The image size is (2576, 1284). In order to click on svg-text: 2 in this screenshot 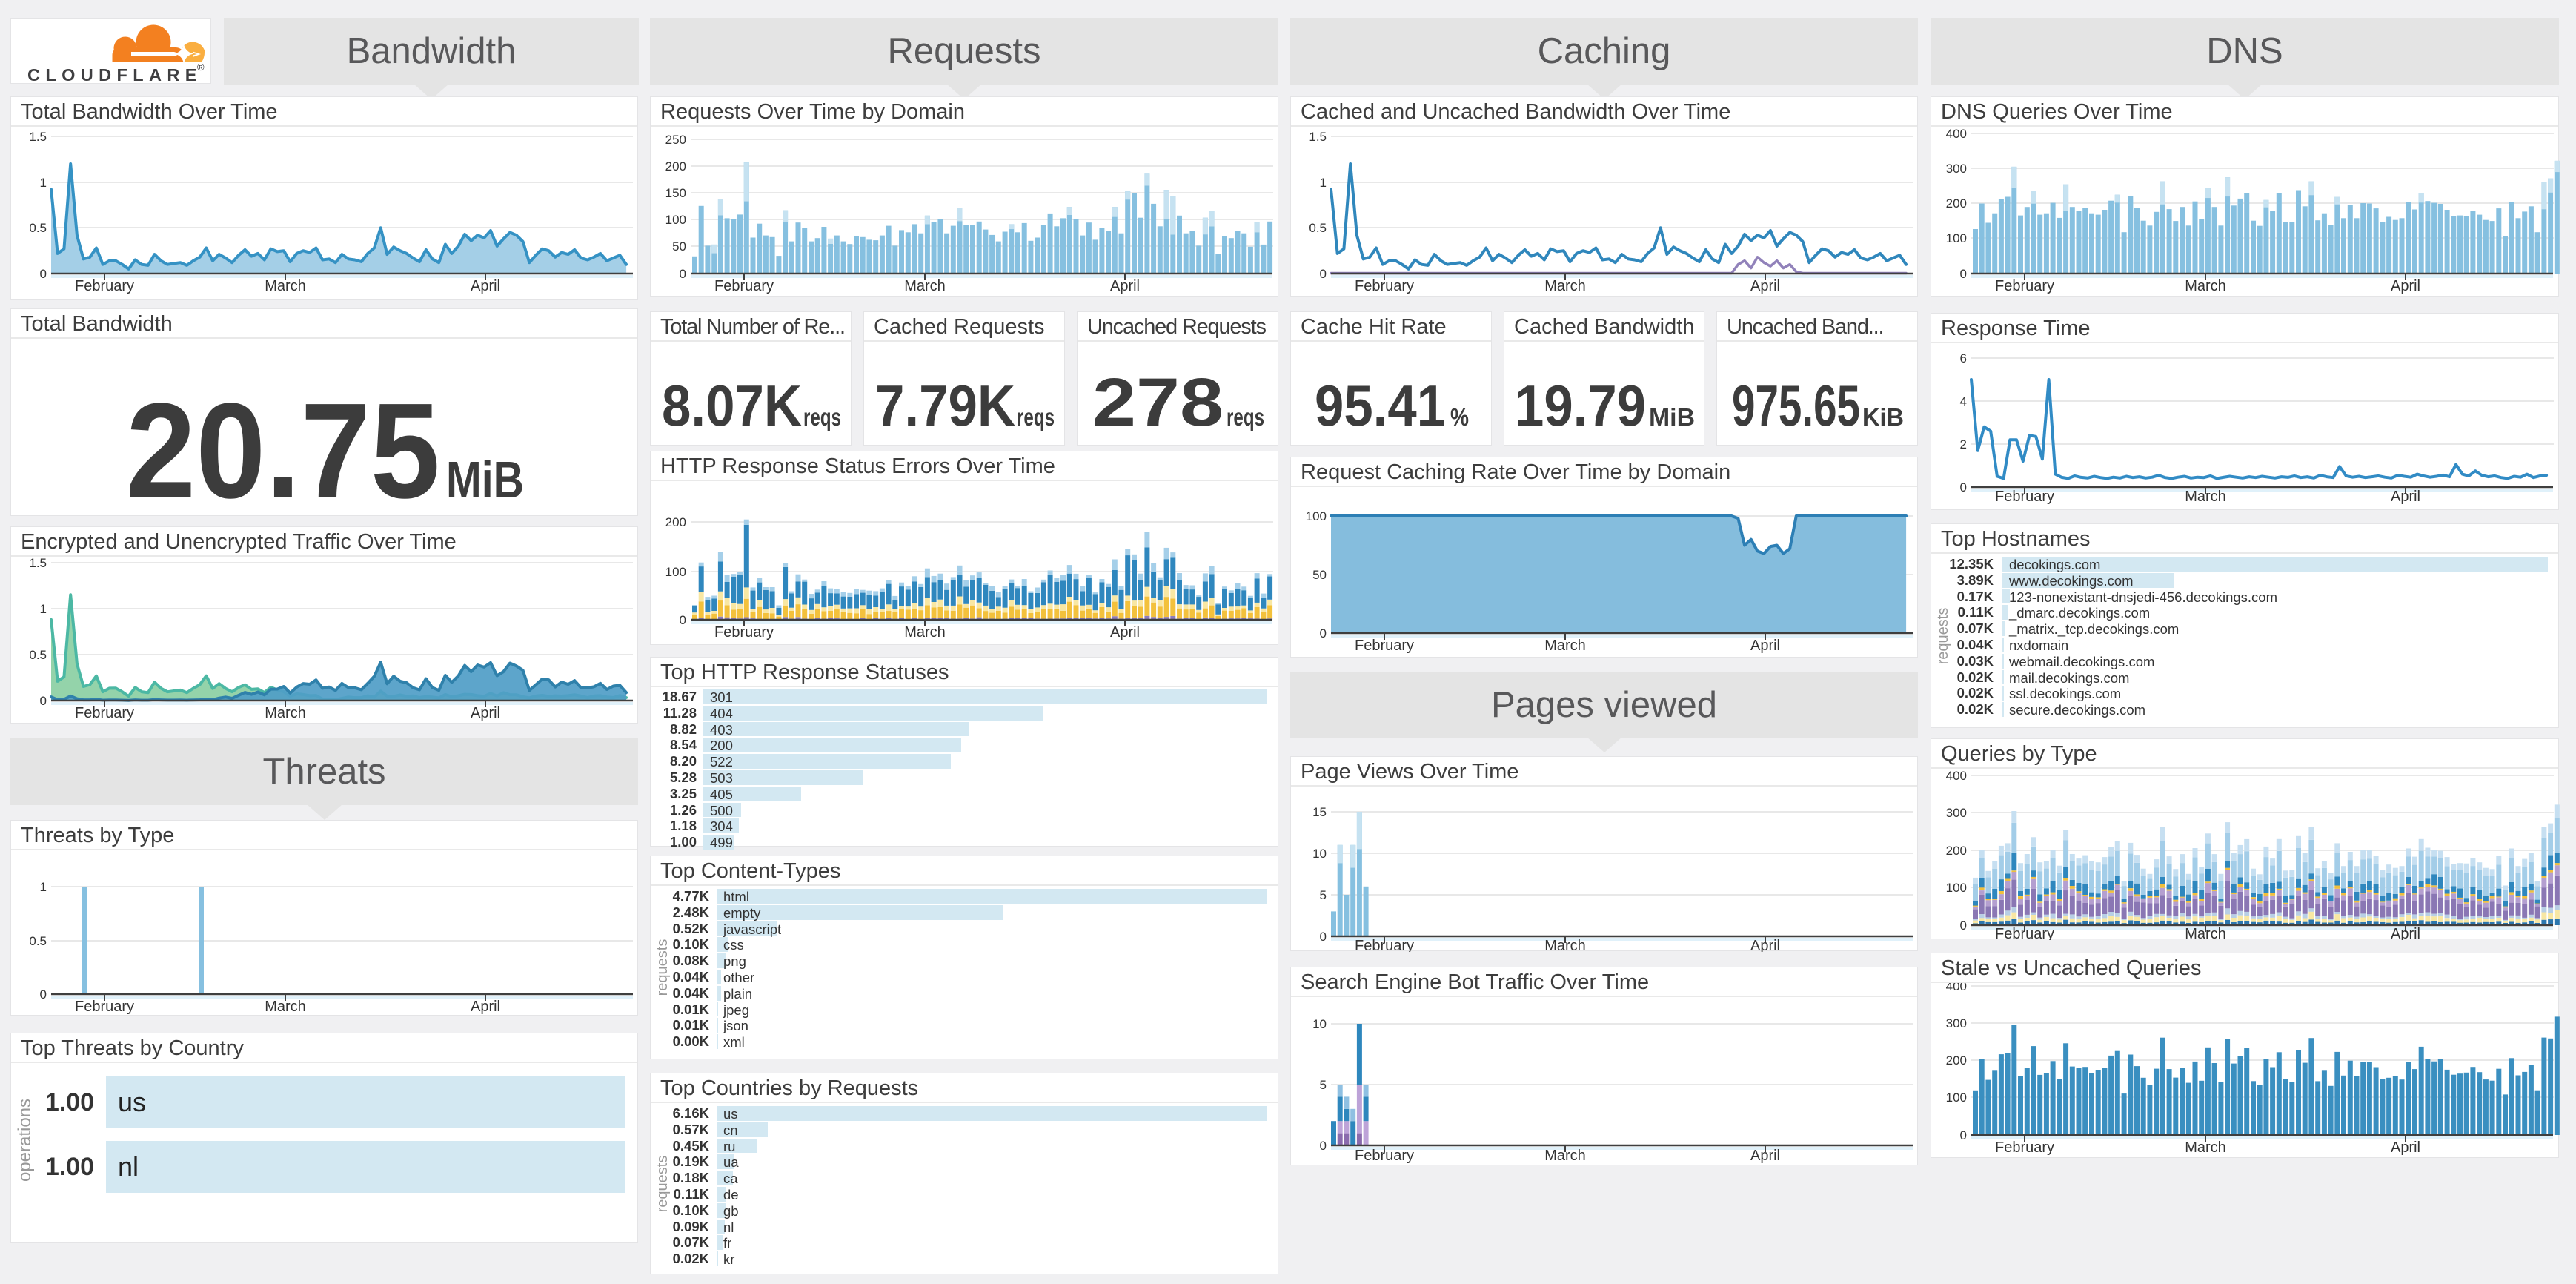, I will do `click(1963, 444)`.